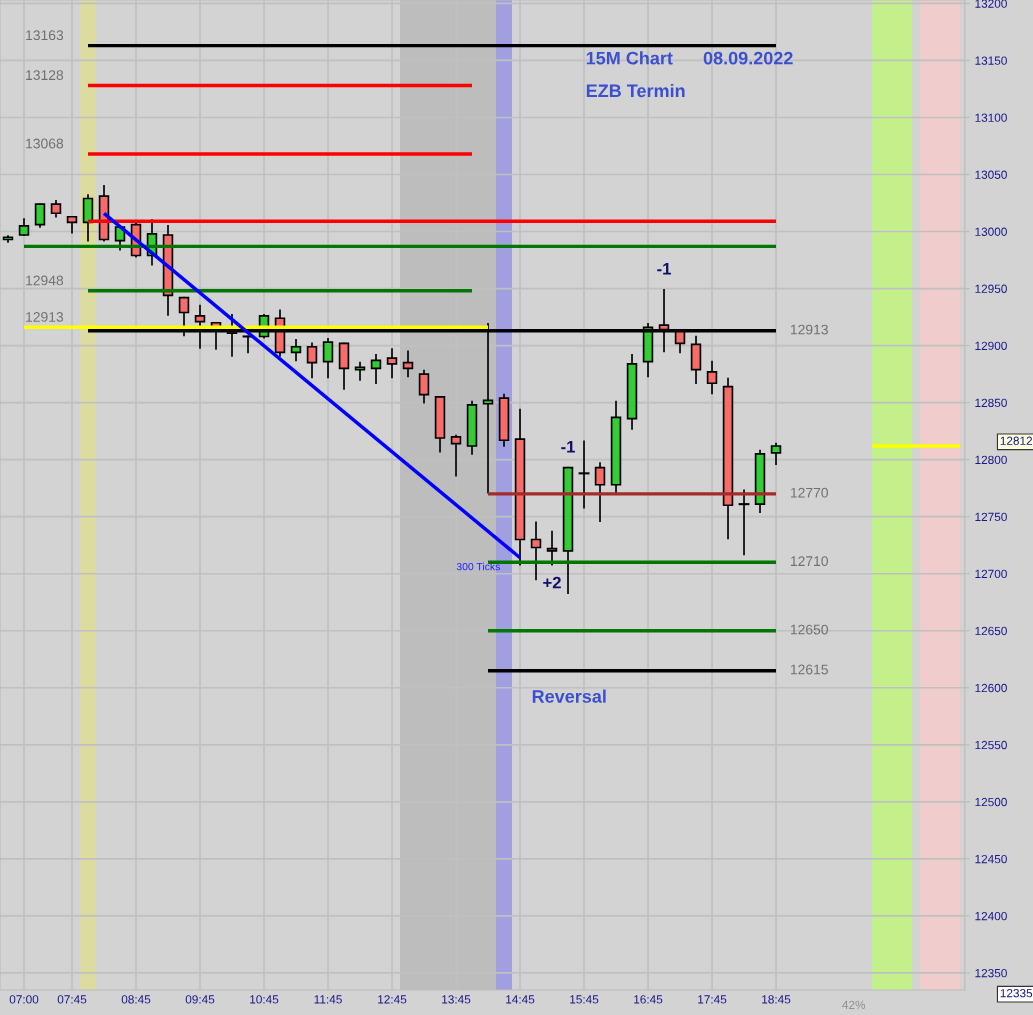 The height and width of the screenshot is (1015, 1033). I want to click on annotation: Reversal, so click(569, 696).